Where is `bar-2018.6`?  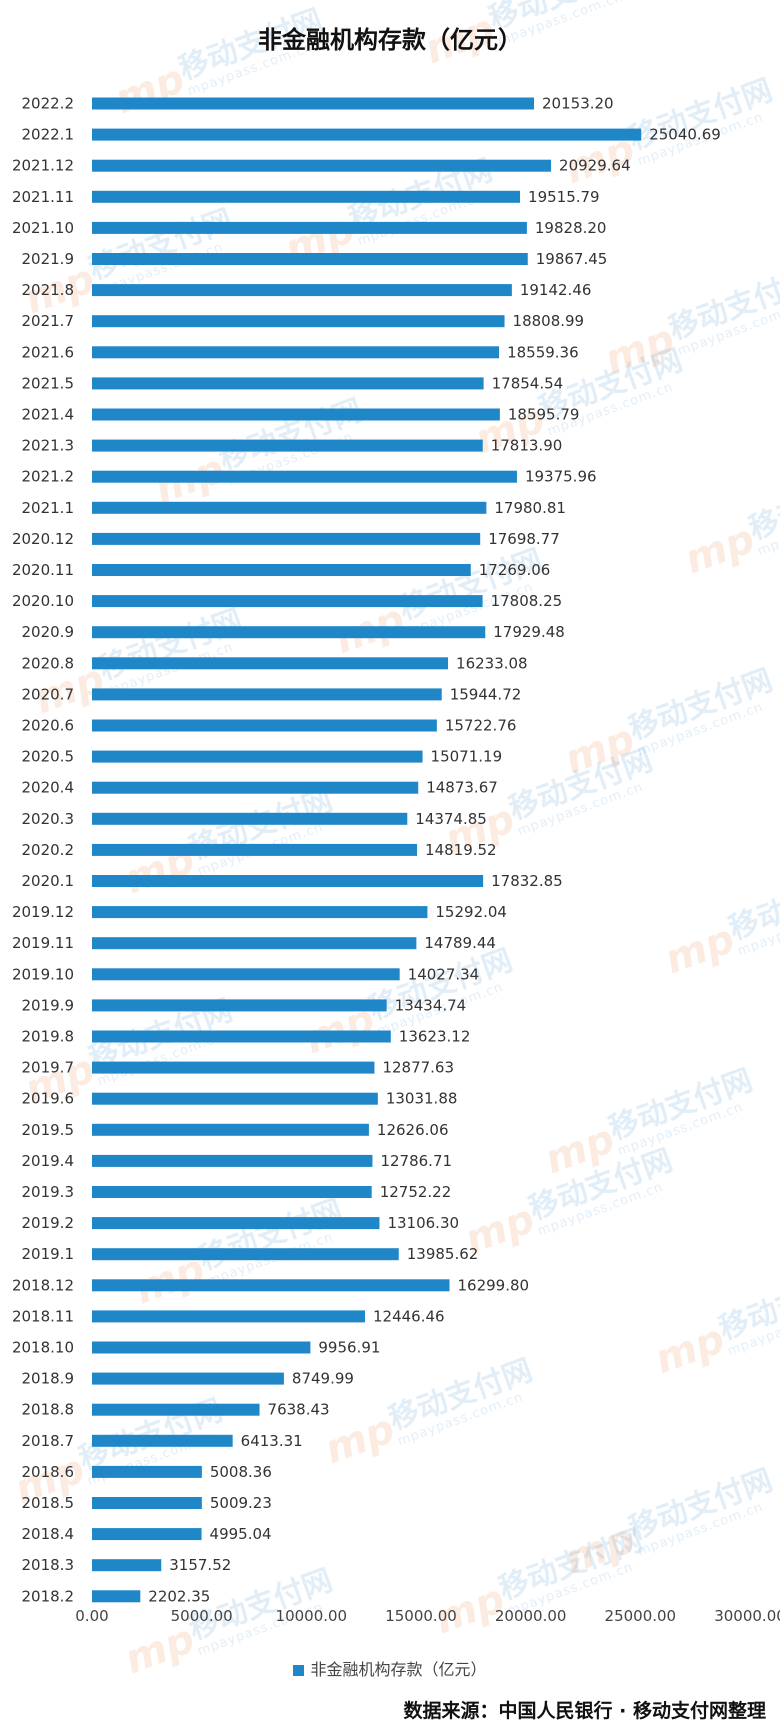 bar-2018.6 is located at coordinates (147, 1471).